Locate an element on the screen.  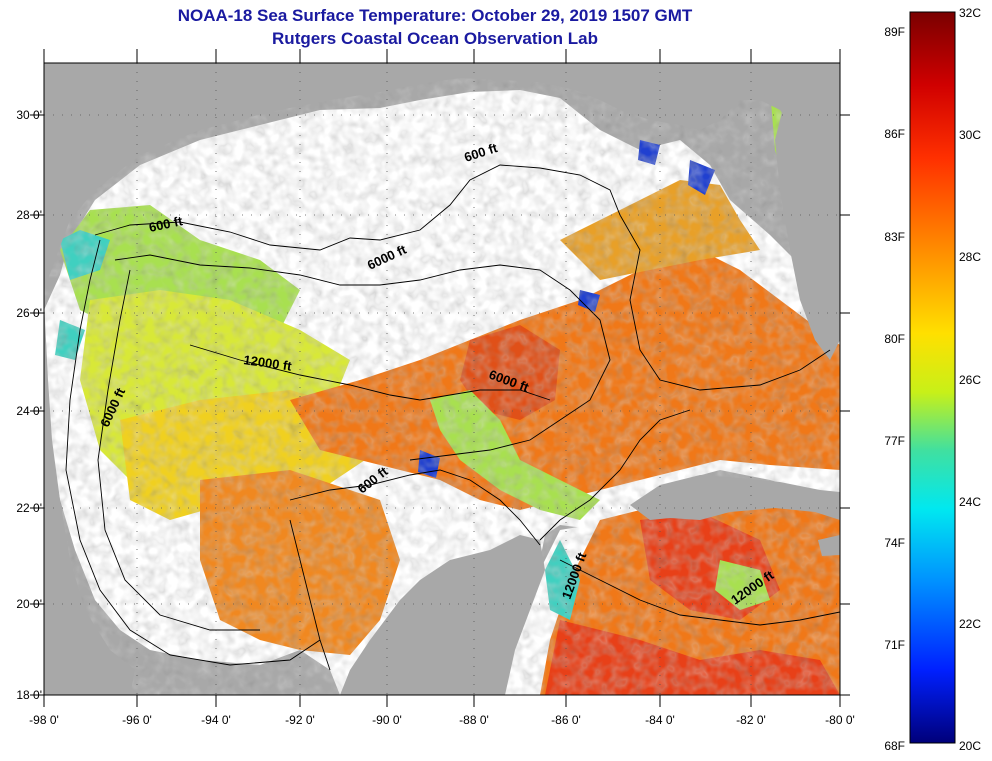
lat-tick-label: 26 0' is located at coordinates (29, 313).